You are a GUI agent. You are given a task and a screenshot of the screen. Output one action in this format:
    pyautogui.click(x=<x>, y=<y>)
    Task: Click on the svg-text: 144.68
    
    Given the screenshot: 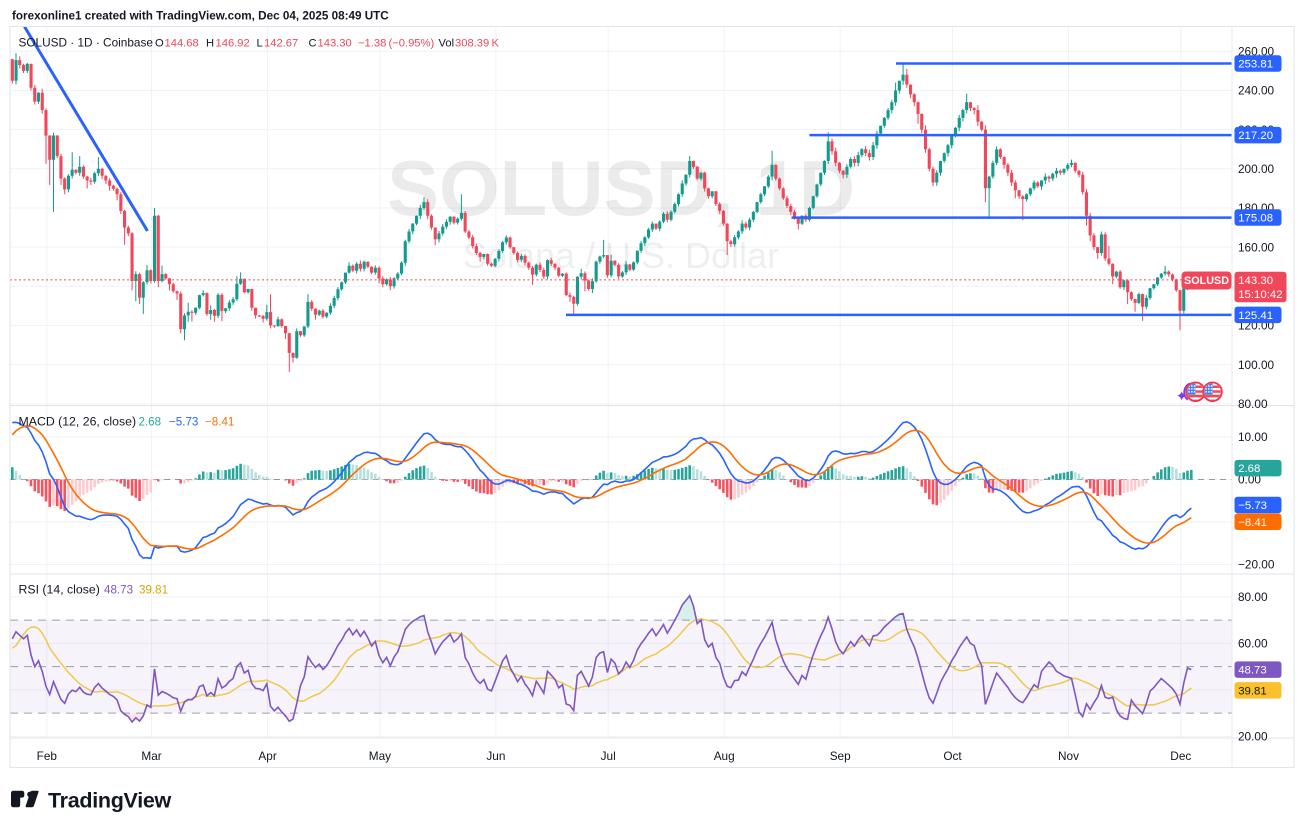 What is the action you would take?
    pyautogui.click(x=182, y=44)
    